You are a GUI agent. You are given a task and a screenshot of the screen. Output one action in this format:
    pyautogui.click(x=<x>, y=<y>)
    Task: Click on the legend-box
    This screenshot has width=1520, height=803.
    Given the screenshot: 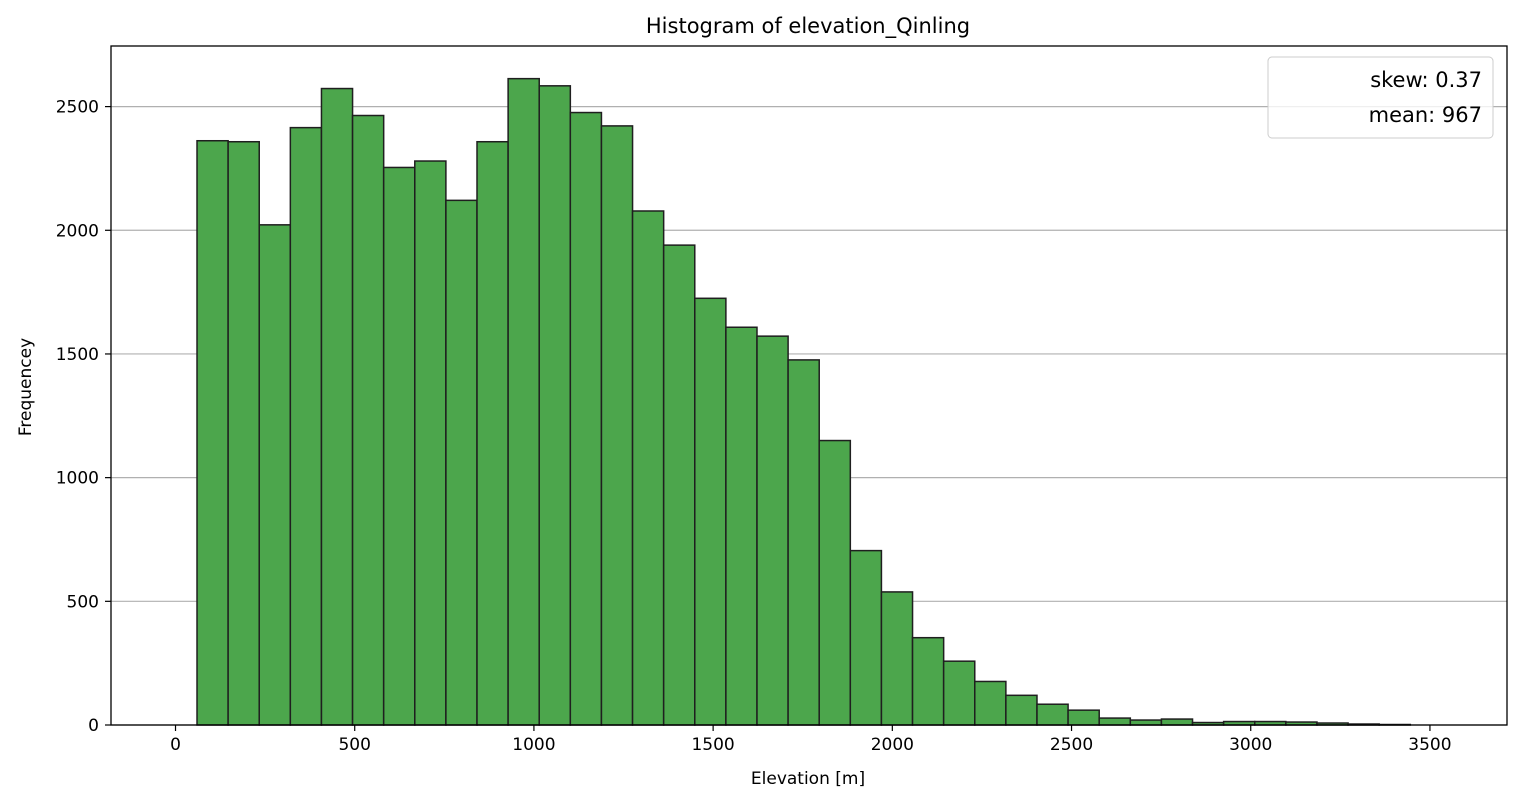 What is the action you would take?
    pyautogui.click(x=1380, y=97)
    